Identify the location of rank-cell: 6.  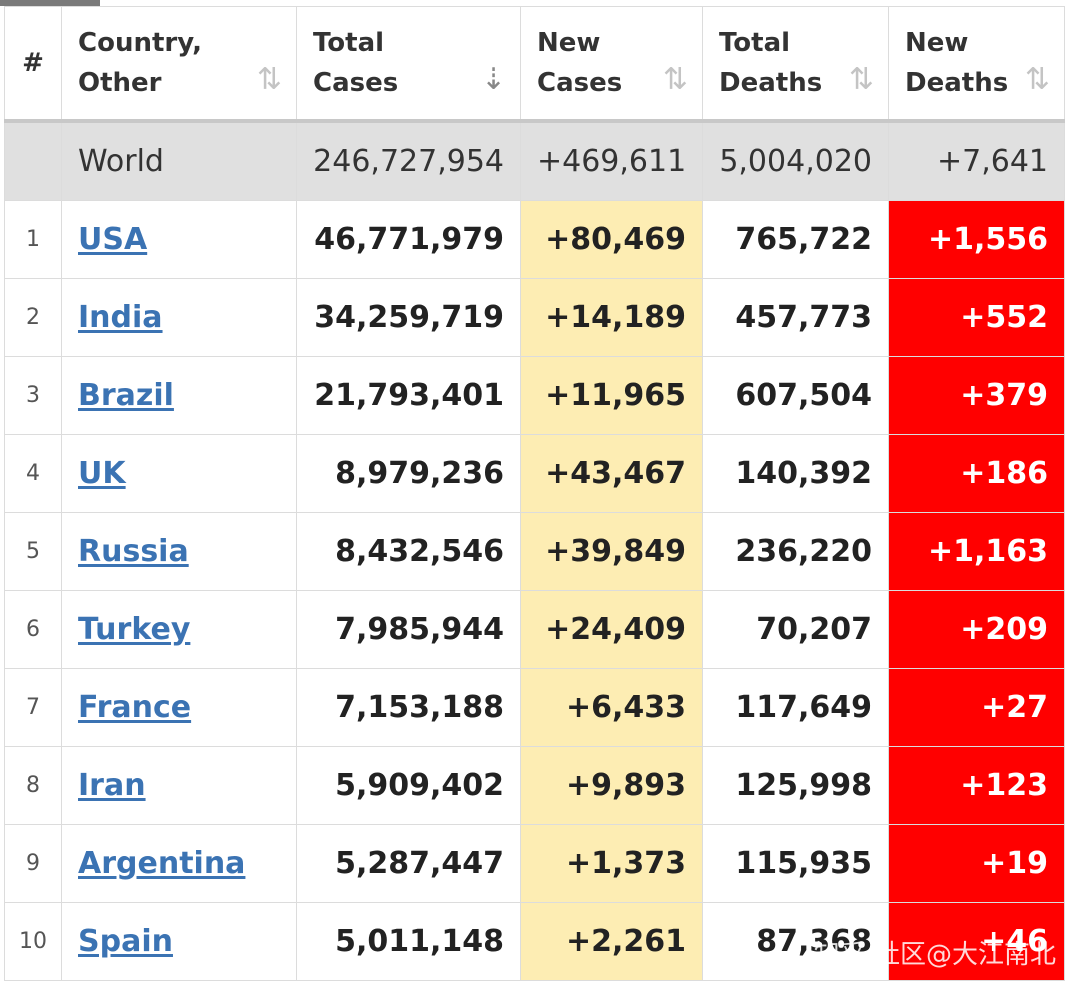
(33, 629).